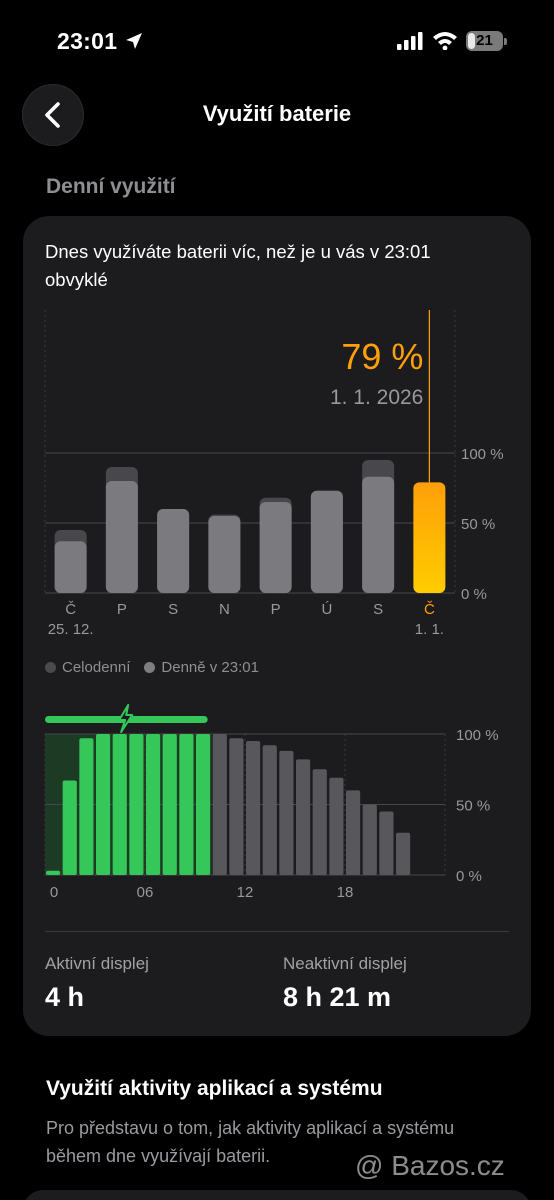  I want to click on stat-active-display: Aktivní displej 4 h, so click(97, 983).